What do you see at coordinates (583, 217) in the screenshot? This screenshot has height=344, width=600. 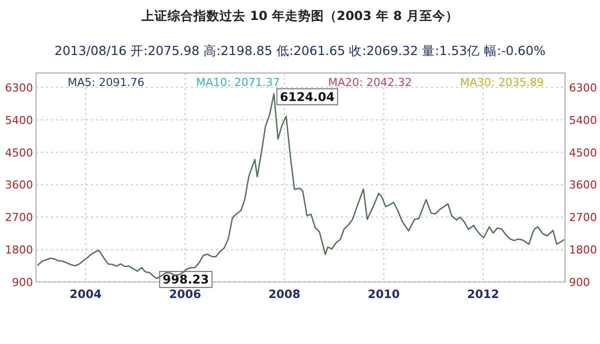 I see `y2-tick-label: 2700` at bounding box center [583, 217].